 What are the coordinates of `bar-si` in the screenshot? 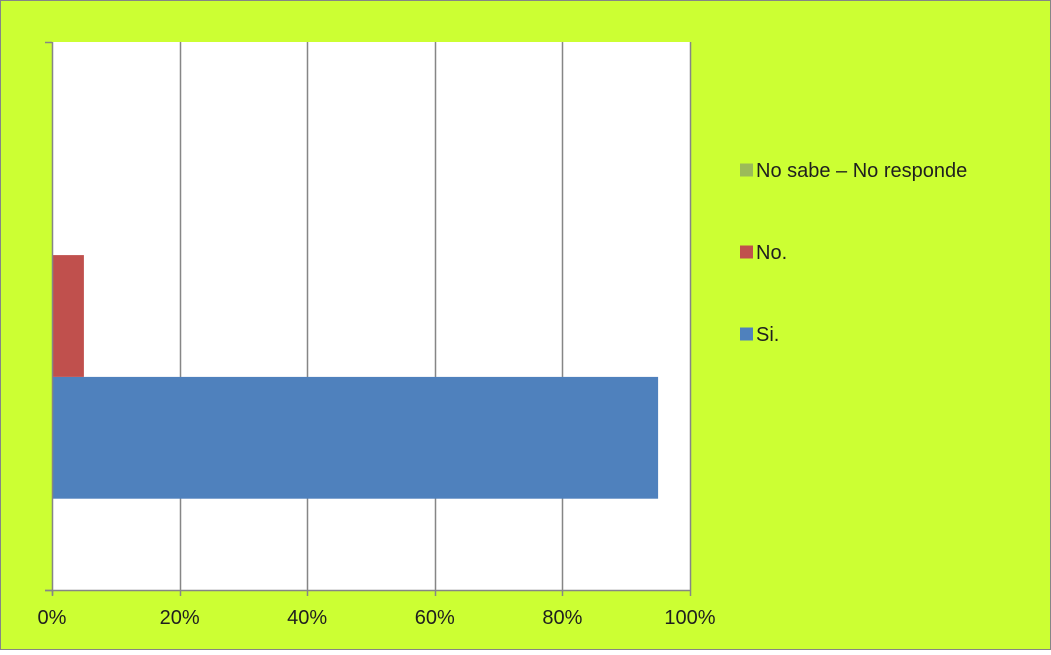 It's located at (355, 437).